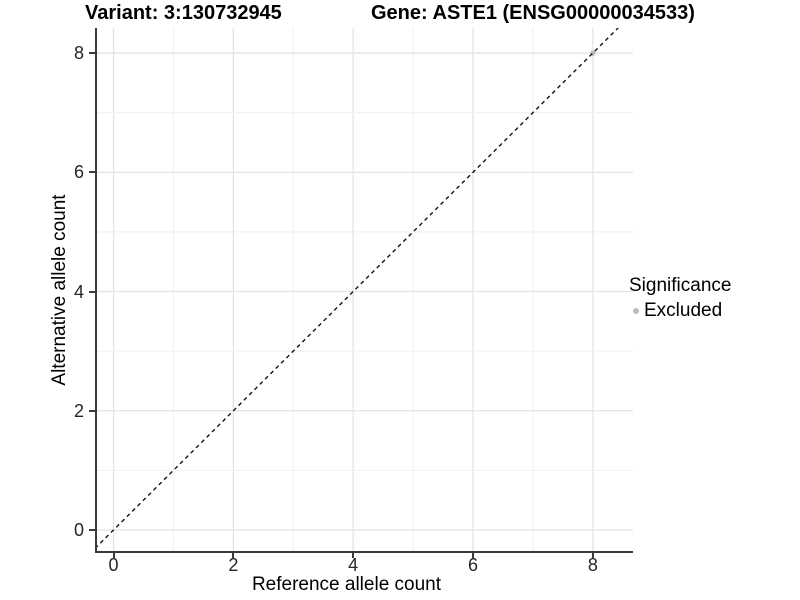 This screenshot has height=600, width=800. I want to click on y-axis-title: Alternative allele count, so click(59, 290).